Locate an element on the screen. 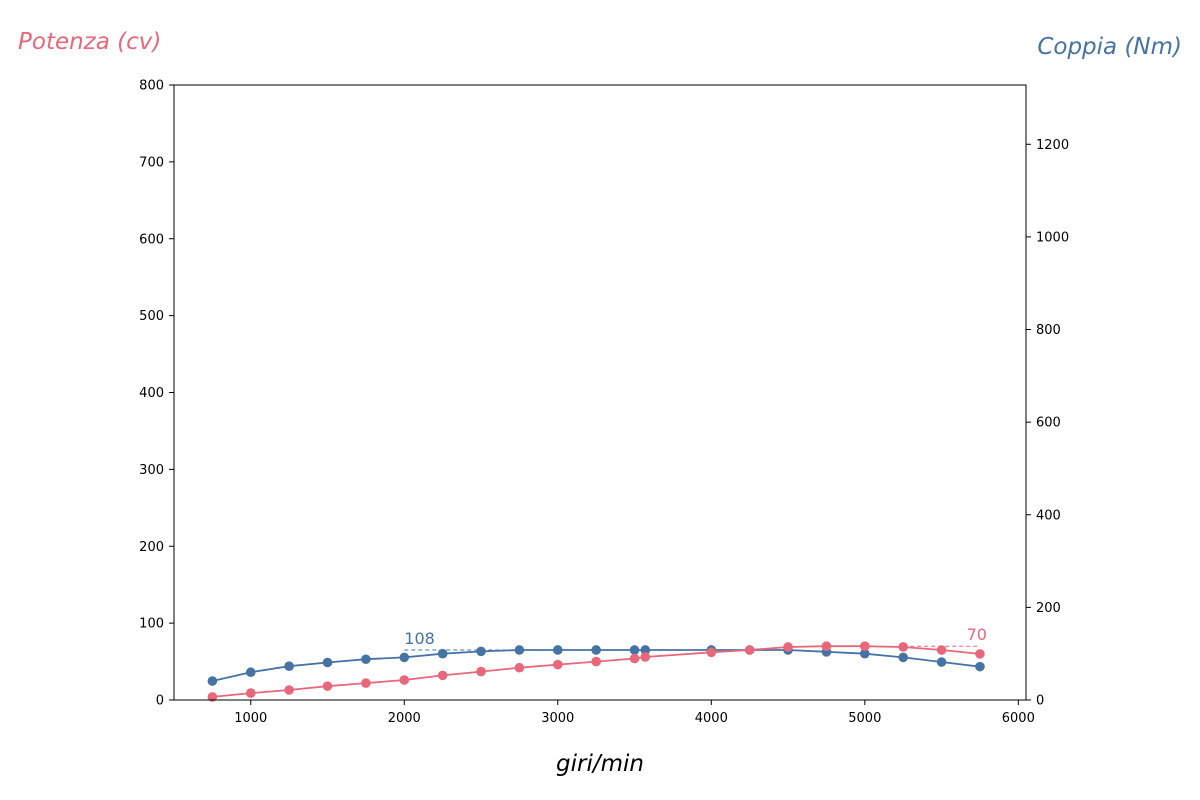 The height and width of the screenshot is (800, 1200). x-tick-label: 3000 is located at coordinates (557, 718).